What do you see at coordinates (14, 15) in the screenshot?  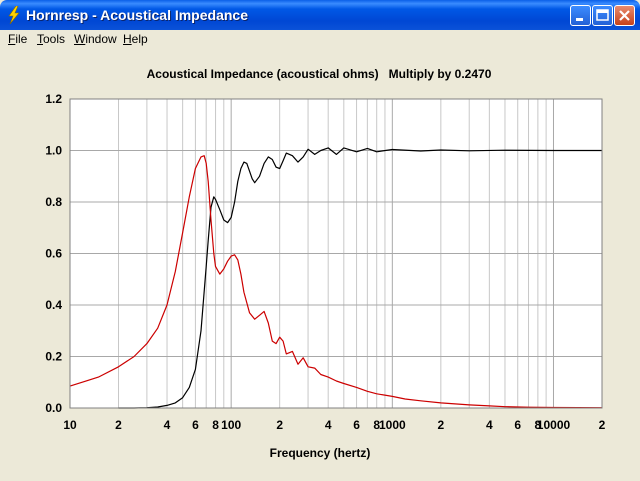 I see `lightning-bolt-icon` at bounding box center [14, 15].